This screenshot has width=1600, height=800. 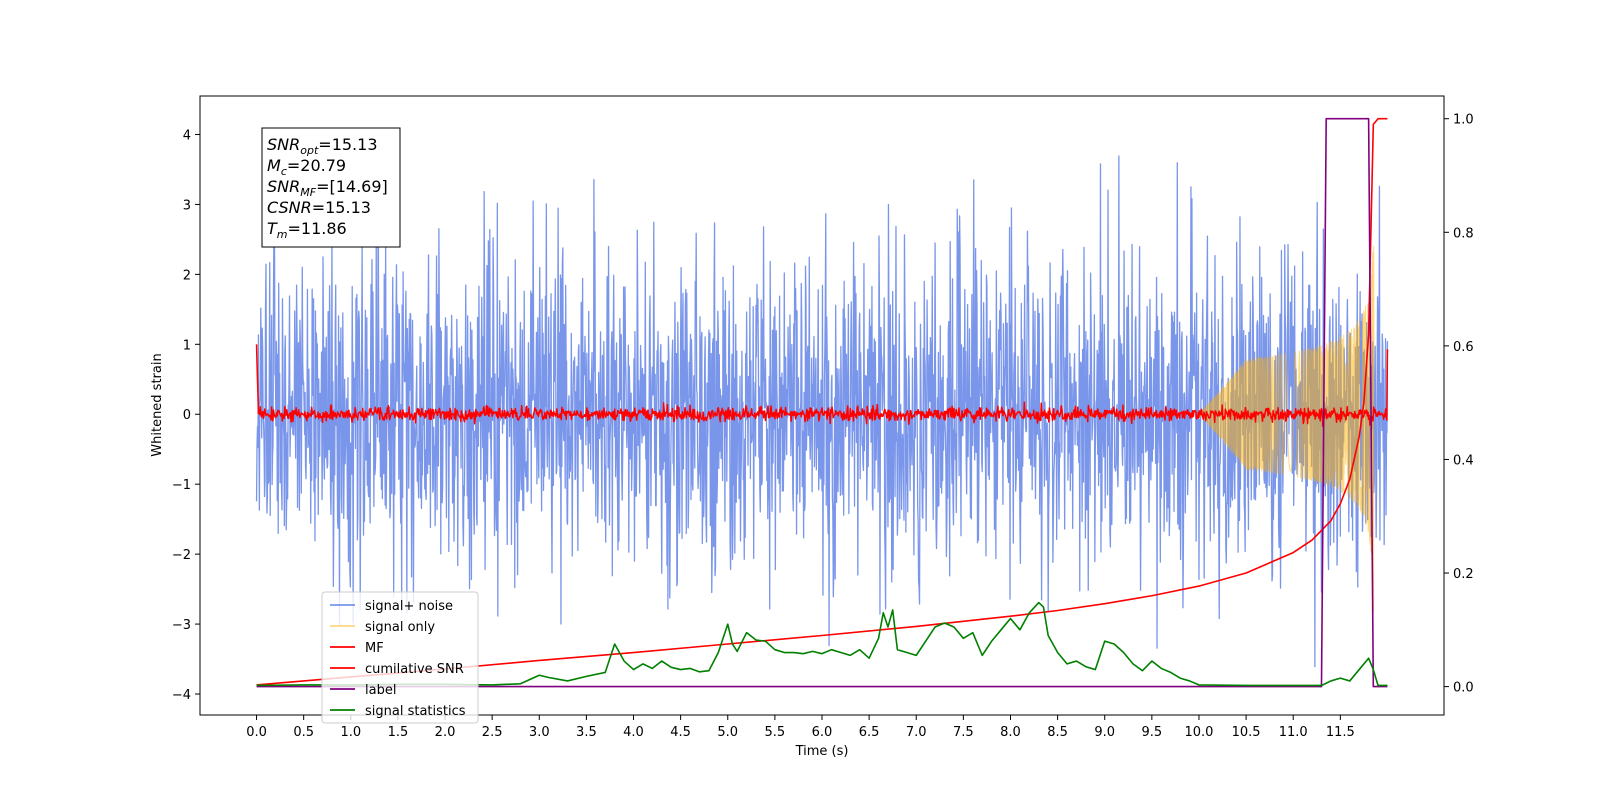 I want to click on y-tick-label: 4, so click(x=187, y=135).